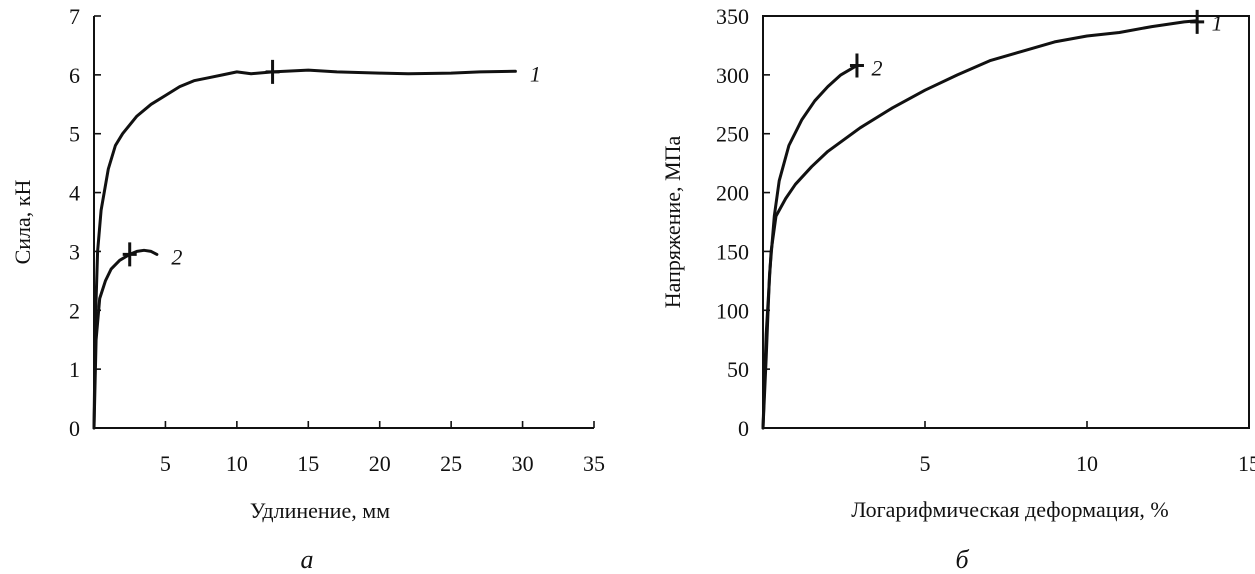  I want to click on panel-b-x-tick-label: 10, so click(1087, 463).